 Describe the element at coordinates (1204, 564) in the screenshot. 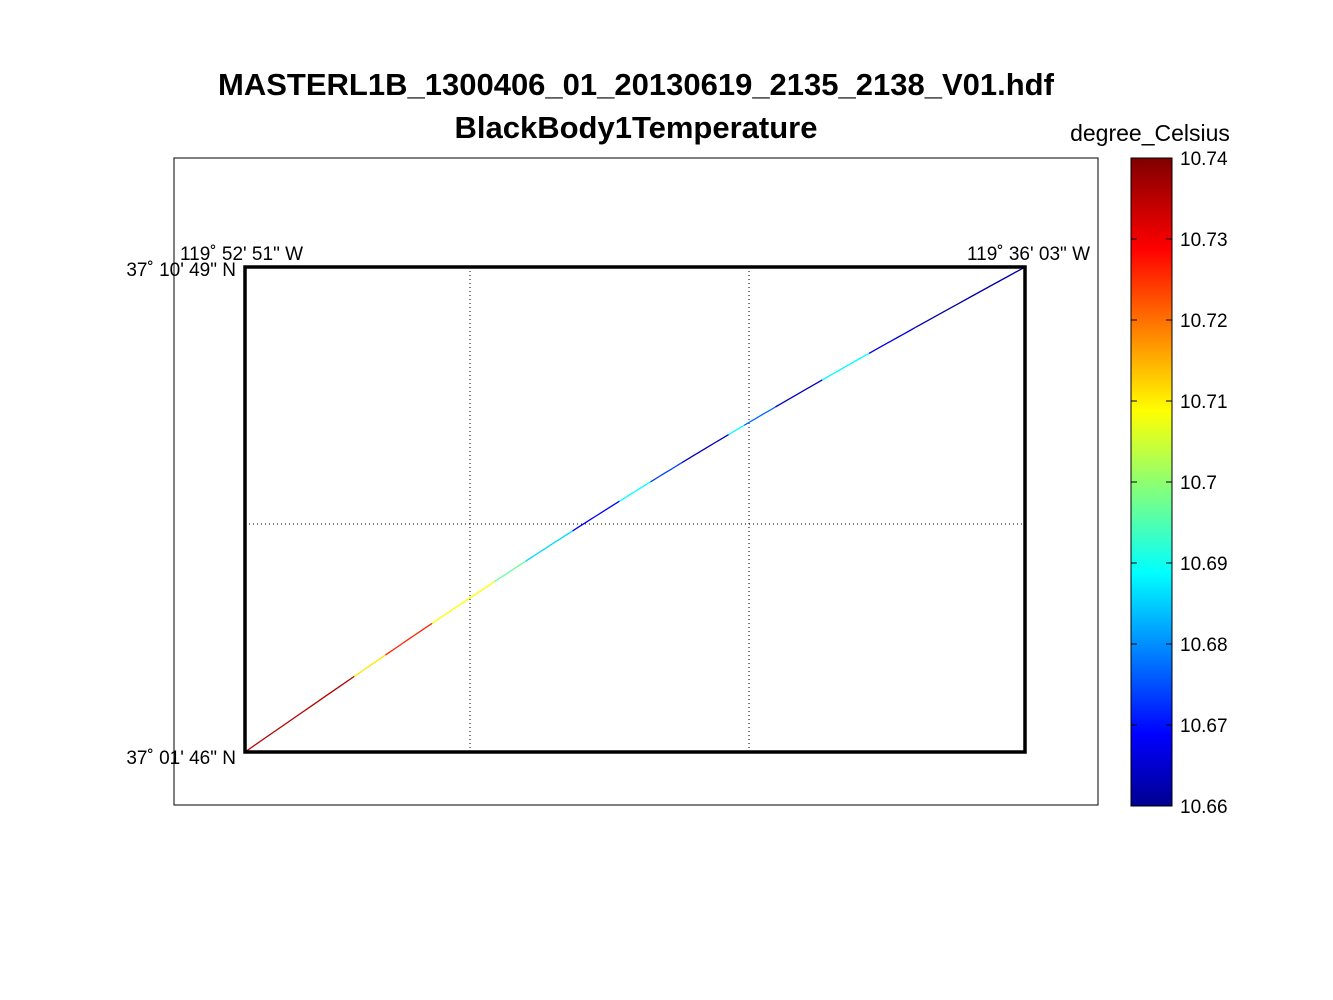

I see `colorbar-tick-label: 10.69` at that location.